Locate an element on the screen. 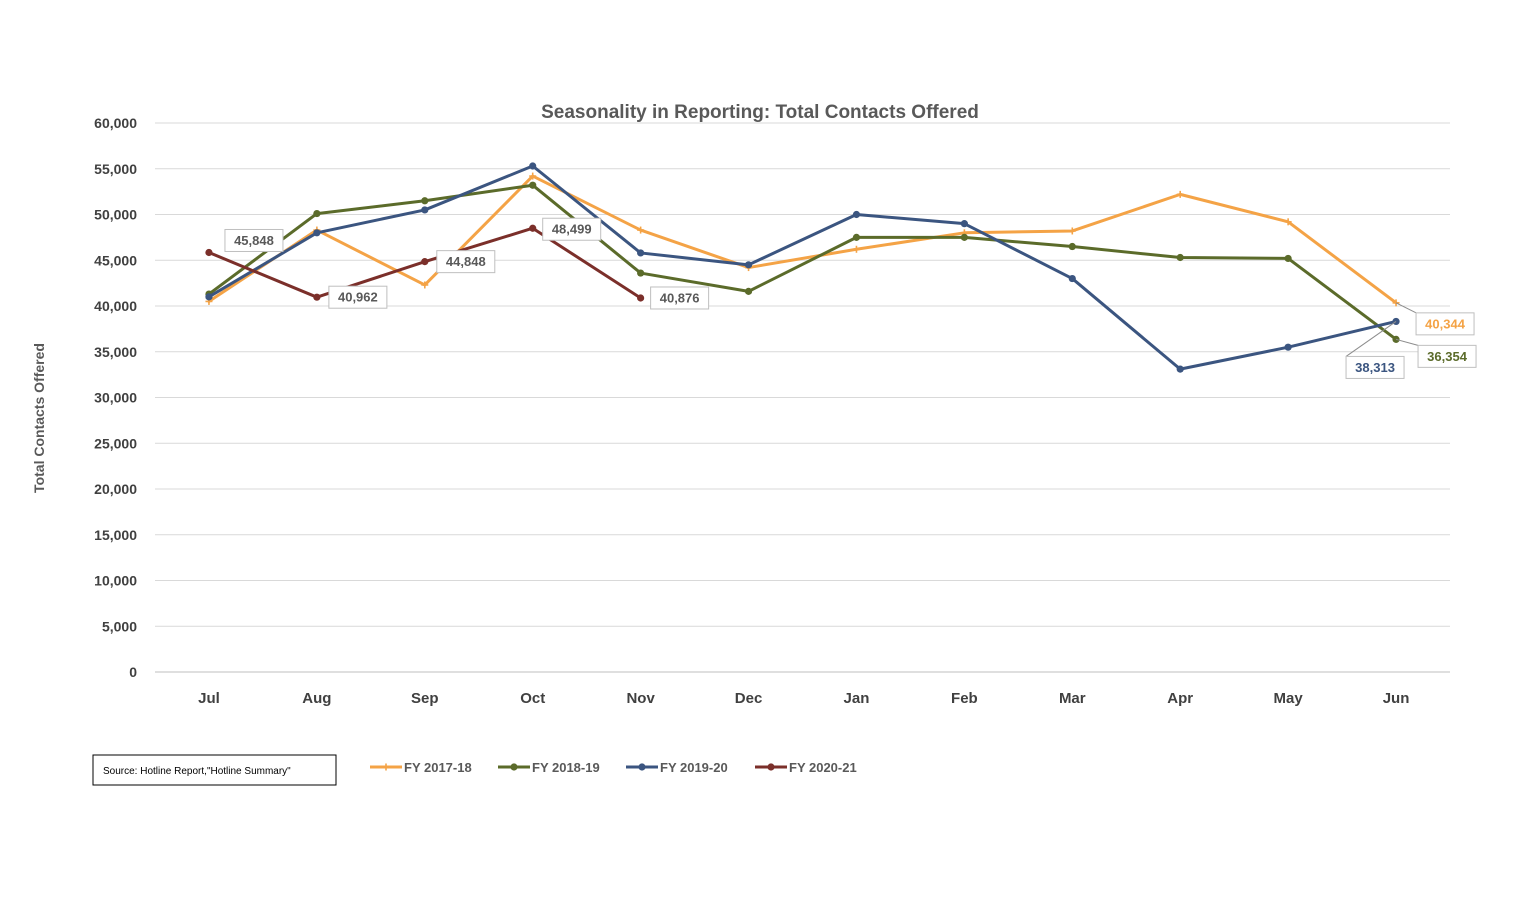 Image resolution: width=1539 pixels, height=903 pixels. data-label: 40,876 is located at coordinates (680, 298).